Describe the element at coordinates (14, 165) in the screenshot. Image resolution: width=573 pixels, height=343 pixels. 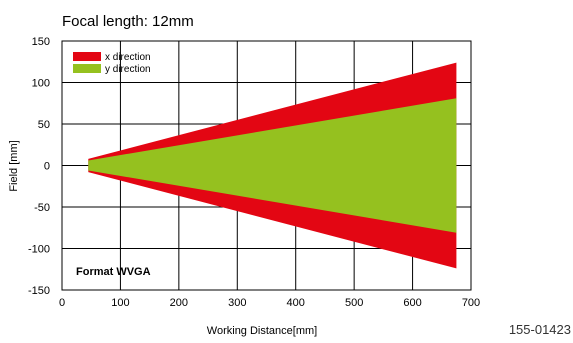
I see `y-axis-label: Field [mm]` at that location.